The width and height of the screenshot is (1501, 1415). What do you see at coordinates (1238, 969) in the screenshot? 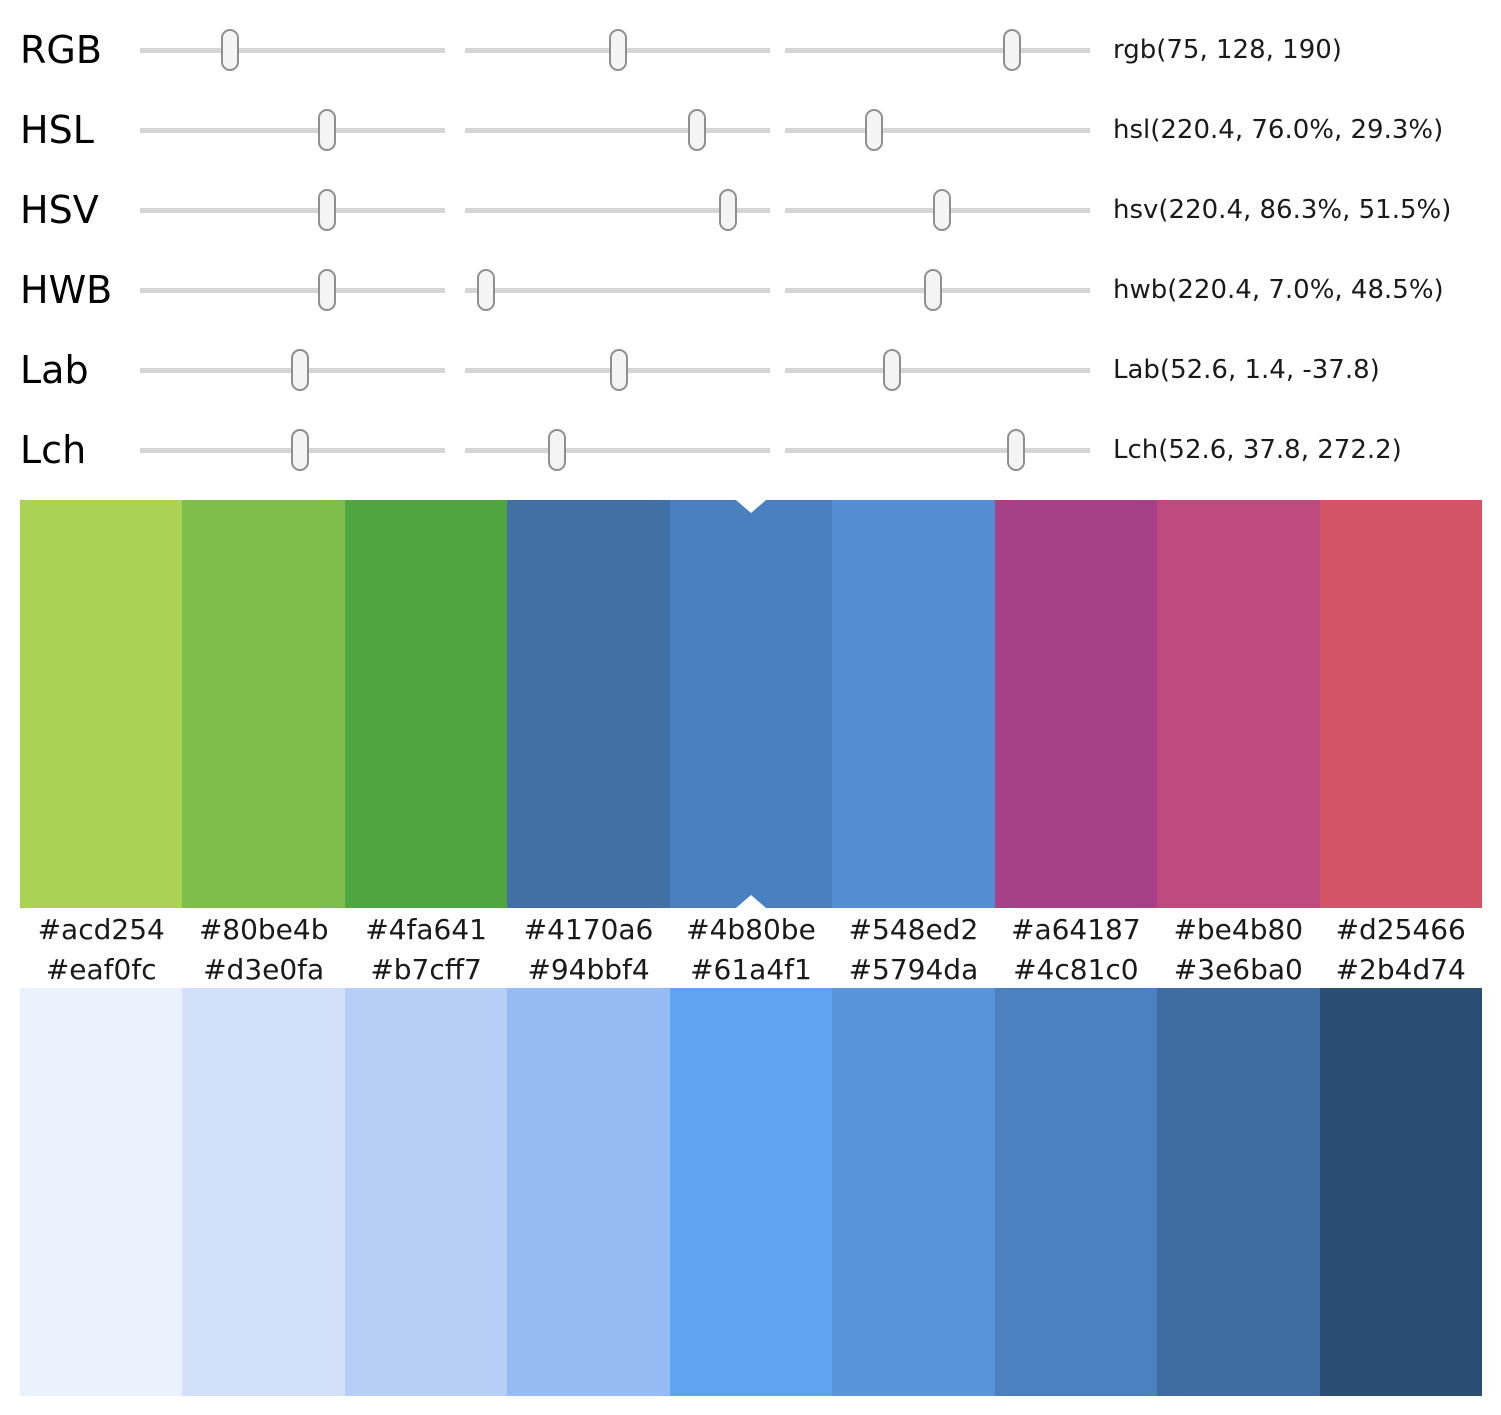
I see `shade-hex-label-7: #3e6ba0` at bounding box center [1238, 969].